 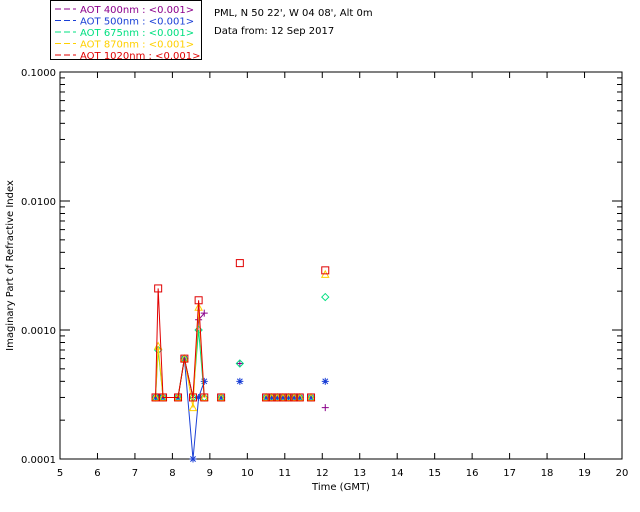 What do you see at coordinates (60, 473) in the screenshot?
I see `x-tick-label: 5` at bounding box center [60, 473].